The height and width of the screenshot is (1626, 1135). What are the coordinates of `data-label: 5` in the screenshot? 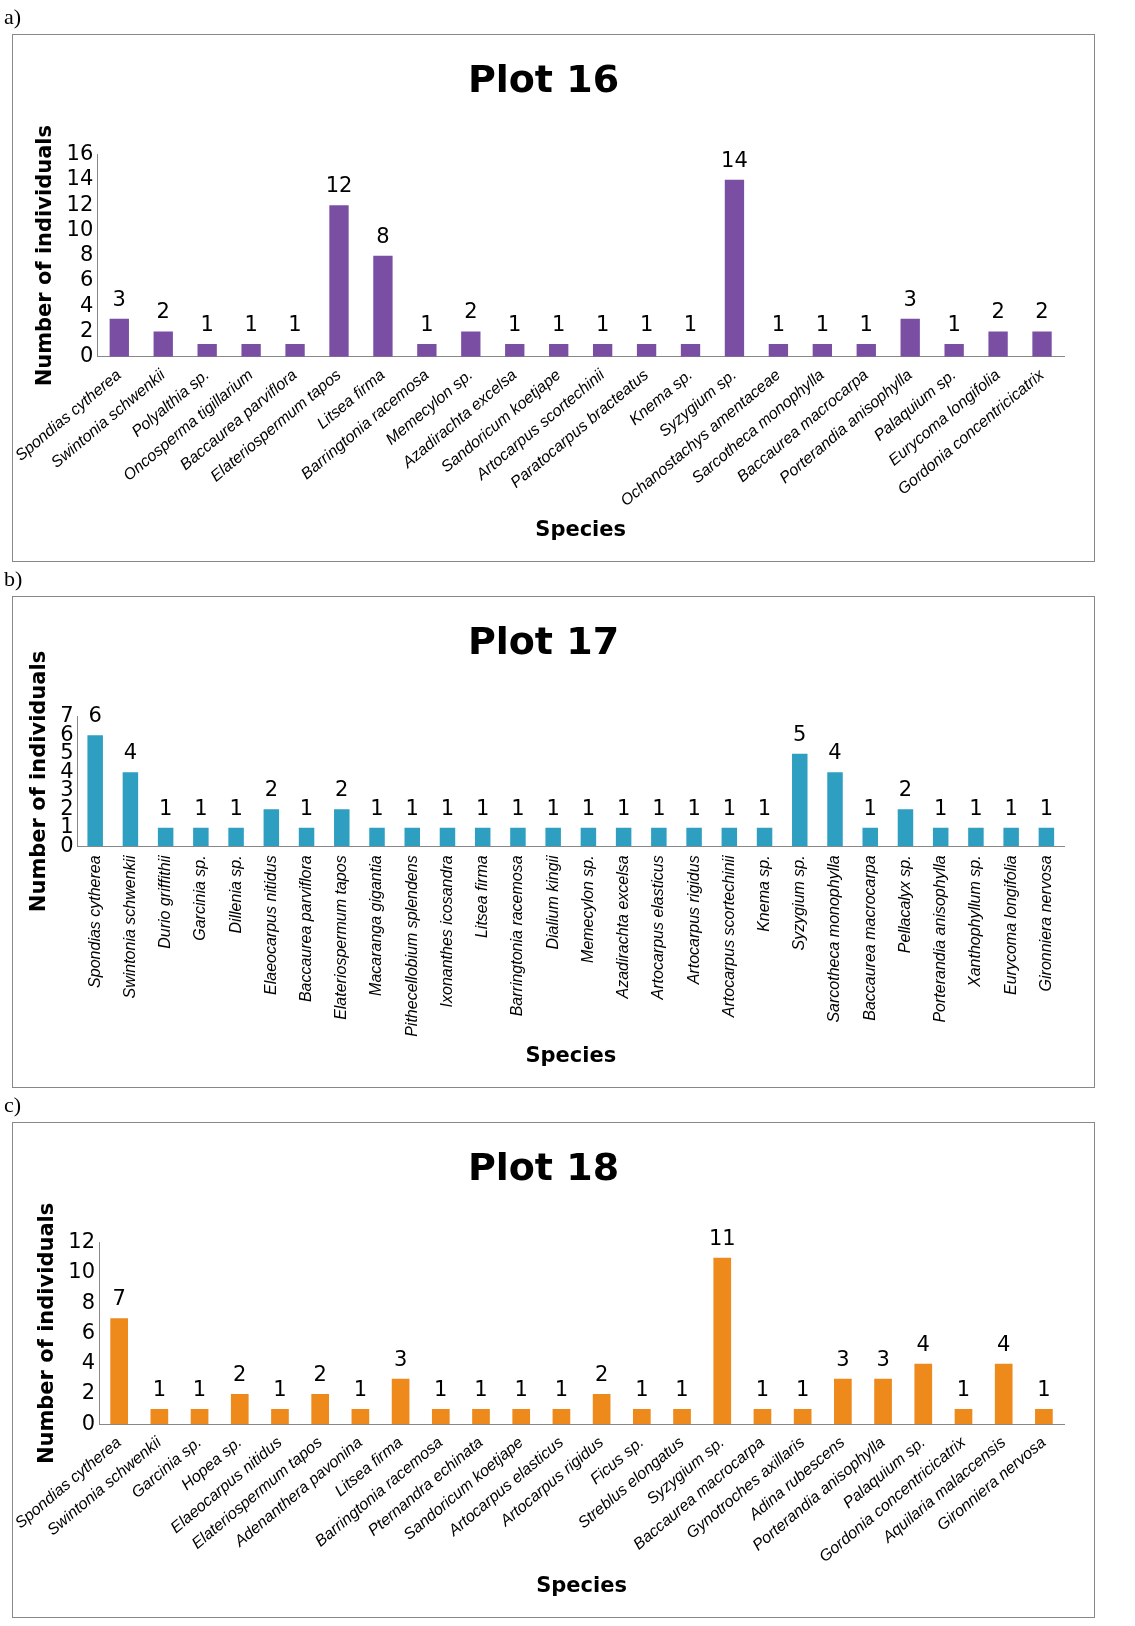 It's located at (800, 733).